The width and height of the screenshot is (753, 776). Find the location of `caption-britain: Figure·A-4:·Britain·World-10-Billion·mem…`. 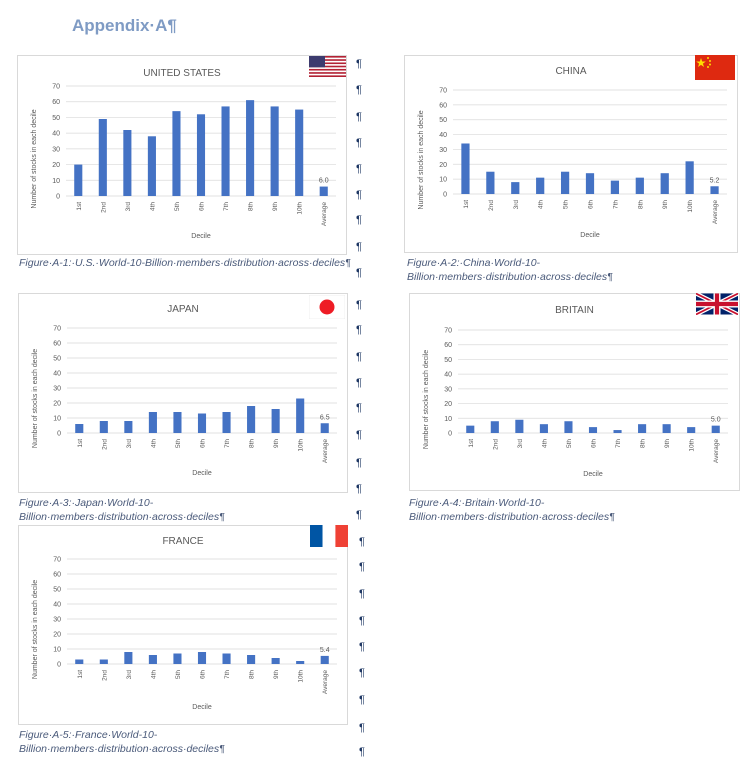

caption-britain: Figure·A-4:·Britain·World-10-Billion·mem… is located at coordinates (512, 510).